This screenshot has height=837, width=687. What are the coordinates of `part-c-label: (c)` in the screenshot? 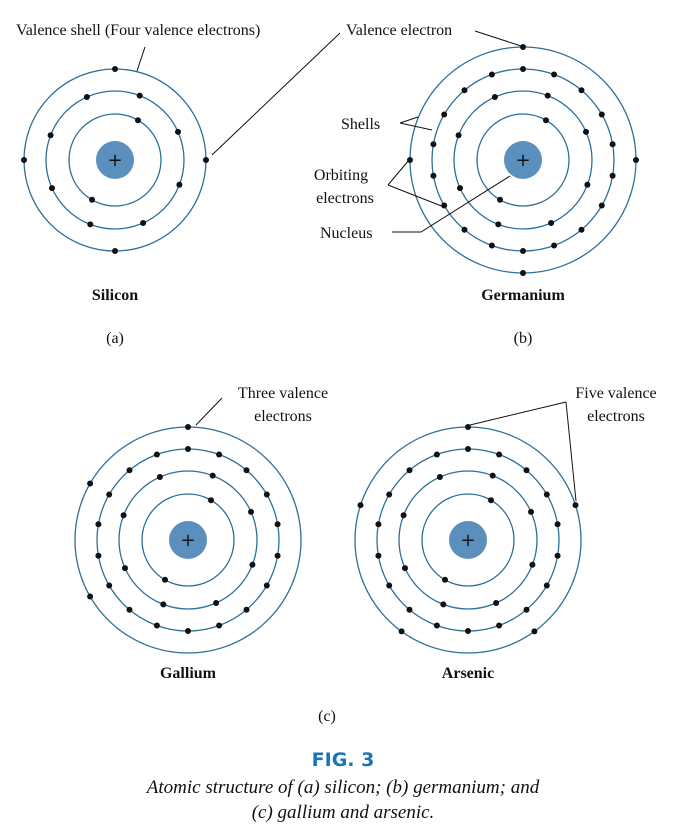 It's located at (327, 716).